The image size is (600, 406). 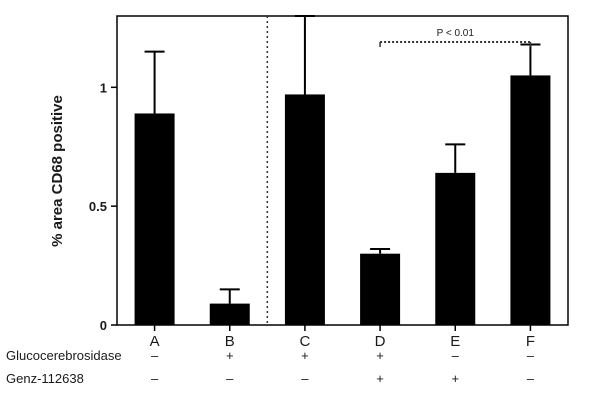 I want to click on x-tick-label-e: E, so click(x=455, y=341).